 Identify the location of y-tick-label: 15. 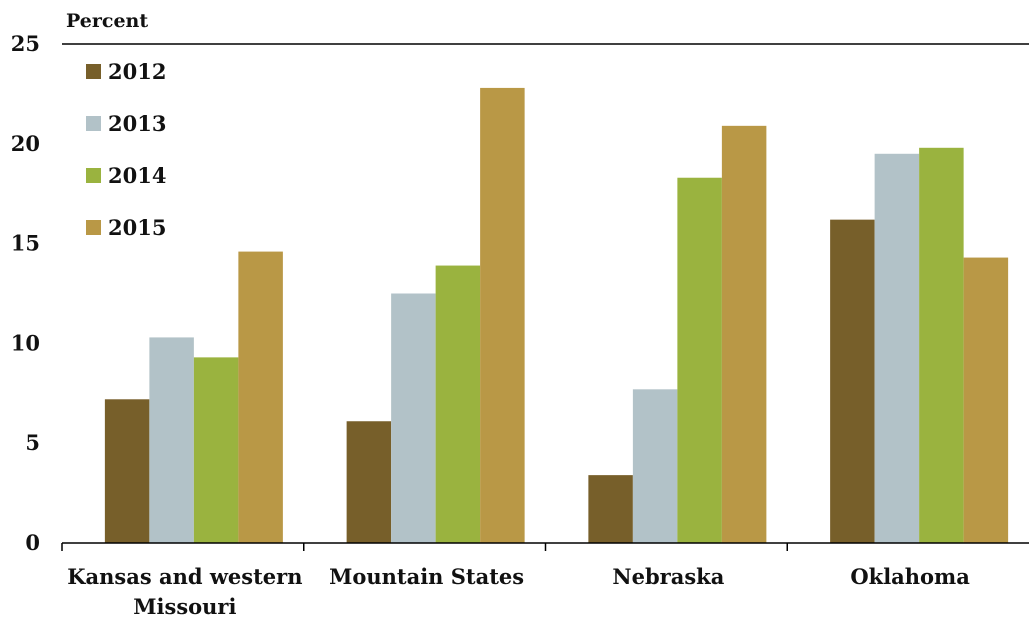
(25, 243).